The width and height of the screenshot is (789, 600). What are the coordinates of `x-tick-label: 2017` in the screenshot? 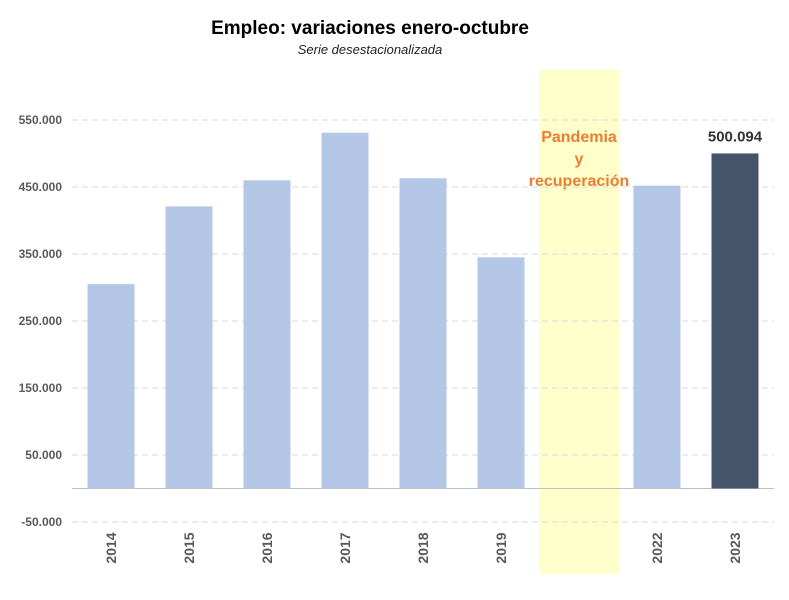 It's located at (345, 547).